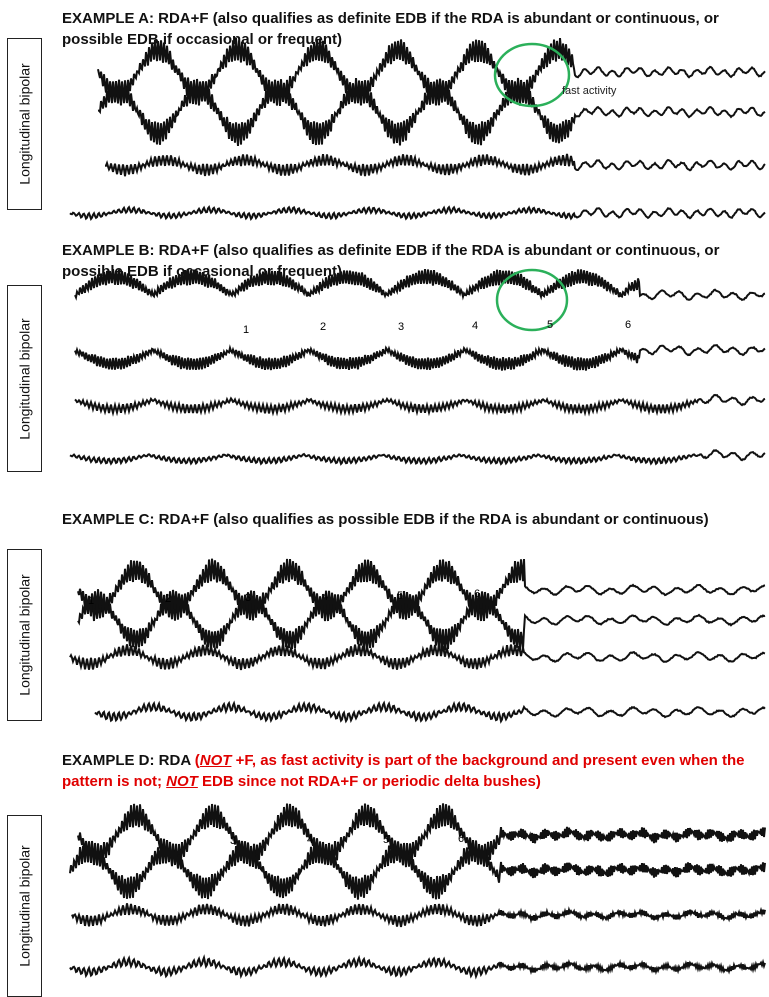 The image size is (769, 997). What do you see at coordinates (24, 378) in the screenshot?
I see `example-b-montage-label: Longitudinal bipolar` at bounding box center [24, 378].